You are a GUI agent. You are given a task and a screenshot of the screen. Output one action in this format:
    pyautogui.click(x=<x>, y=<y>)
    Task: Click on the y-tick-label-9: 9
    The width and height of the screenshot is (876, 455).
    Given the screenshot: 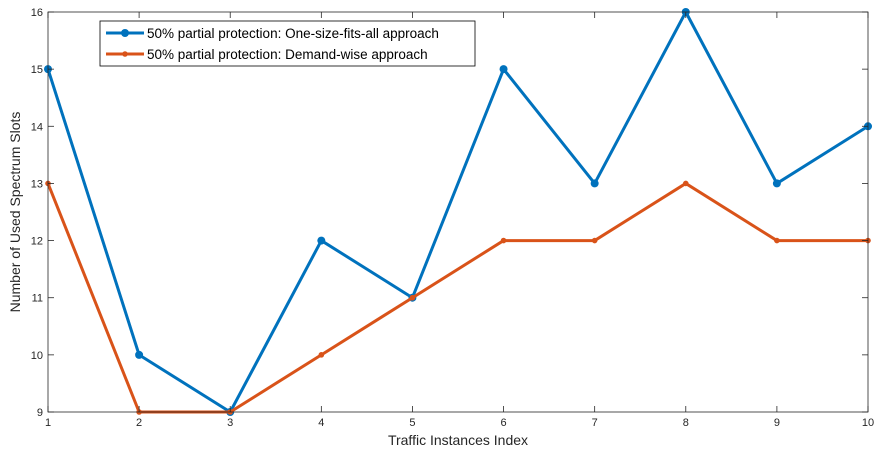 What is the action you would take?
    pyautogui.click(x=40, y=413)
    